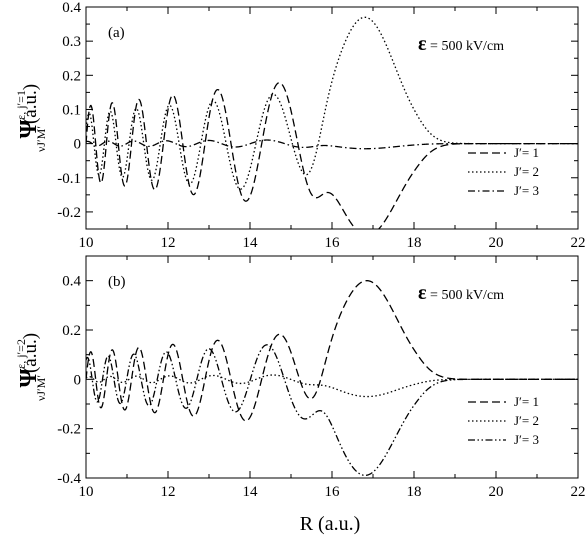 The image size is (588, 541). I want to click on y-tick-label: -0.1, so click(69, 179).